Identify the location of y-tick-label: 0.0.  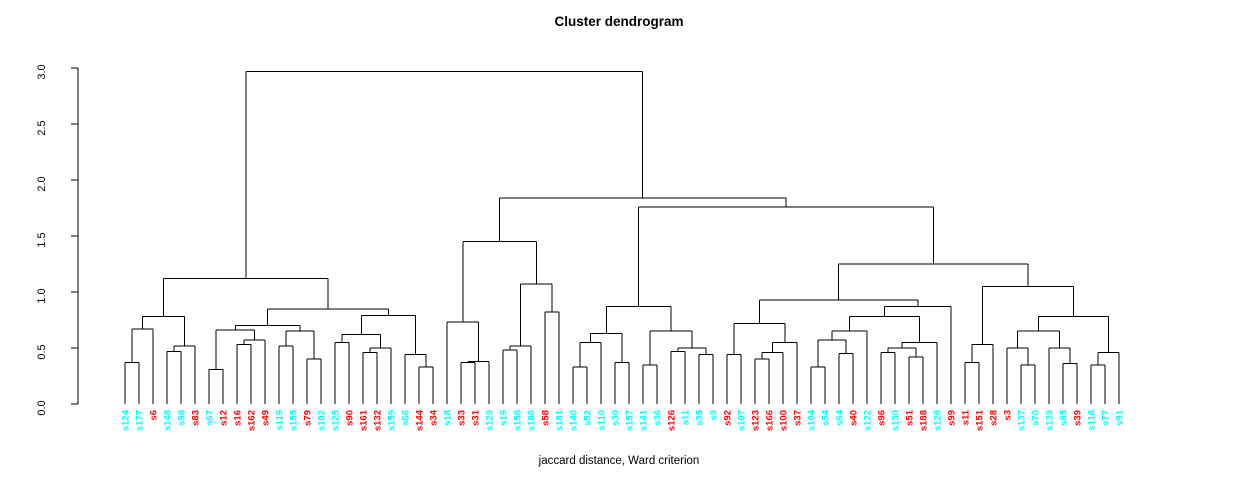
(42, 407).